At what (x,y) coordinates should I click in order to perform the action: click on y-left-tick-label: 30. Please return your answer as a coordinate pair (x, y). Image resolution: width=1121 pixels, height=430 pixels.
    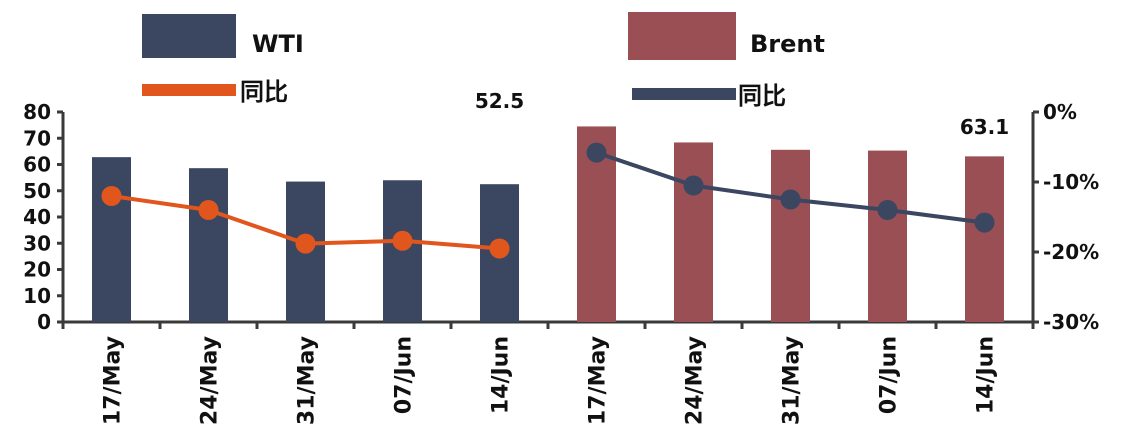
    Looking at the image, I should click on (37, 243).